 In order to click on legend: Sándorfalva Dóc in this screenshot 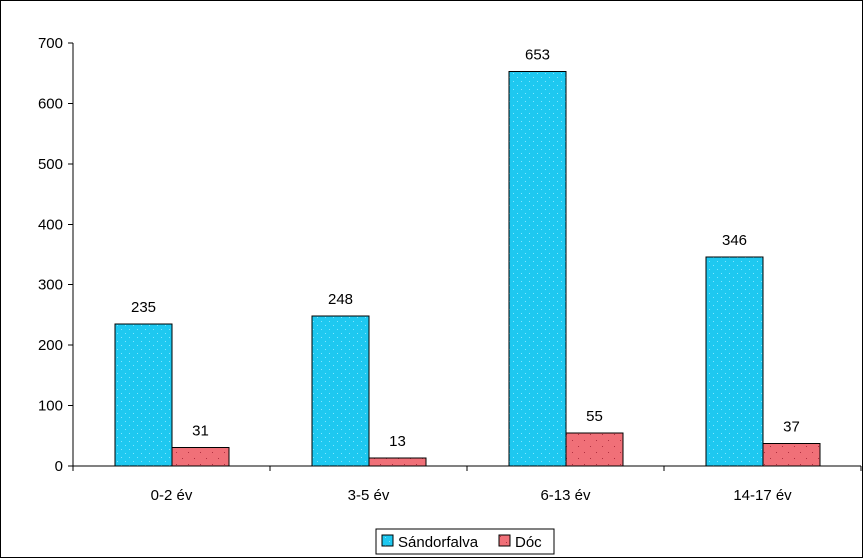, I will do `click(465, 541)`.